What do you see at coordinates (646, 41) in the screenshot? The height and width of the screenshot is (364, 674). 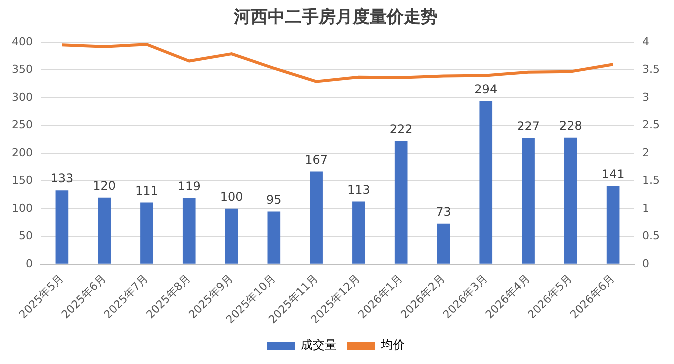 I see `y2-tick-label: 4` at bounding box center [646, 41].